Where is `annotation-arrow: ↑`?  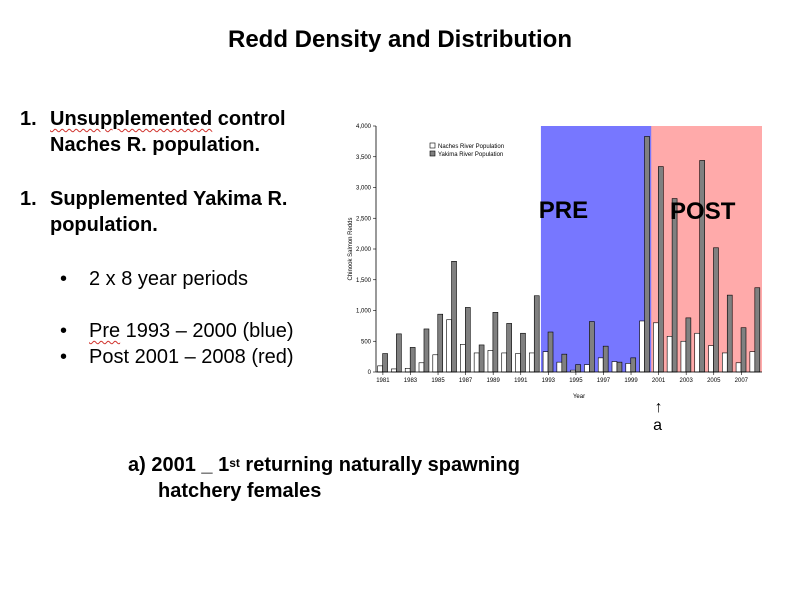 annotation-arrow: ↑ is located at coordinates (659, 407).